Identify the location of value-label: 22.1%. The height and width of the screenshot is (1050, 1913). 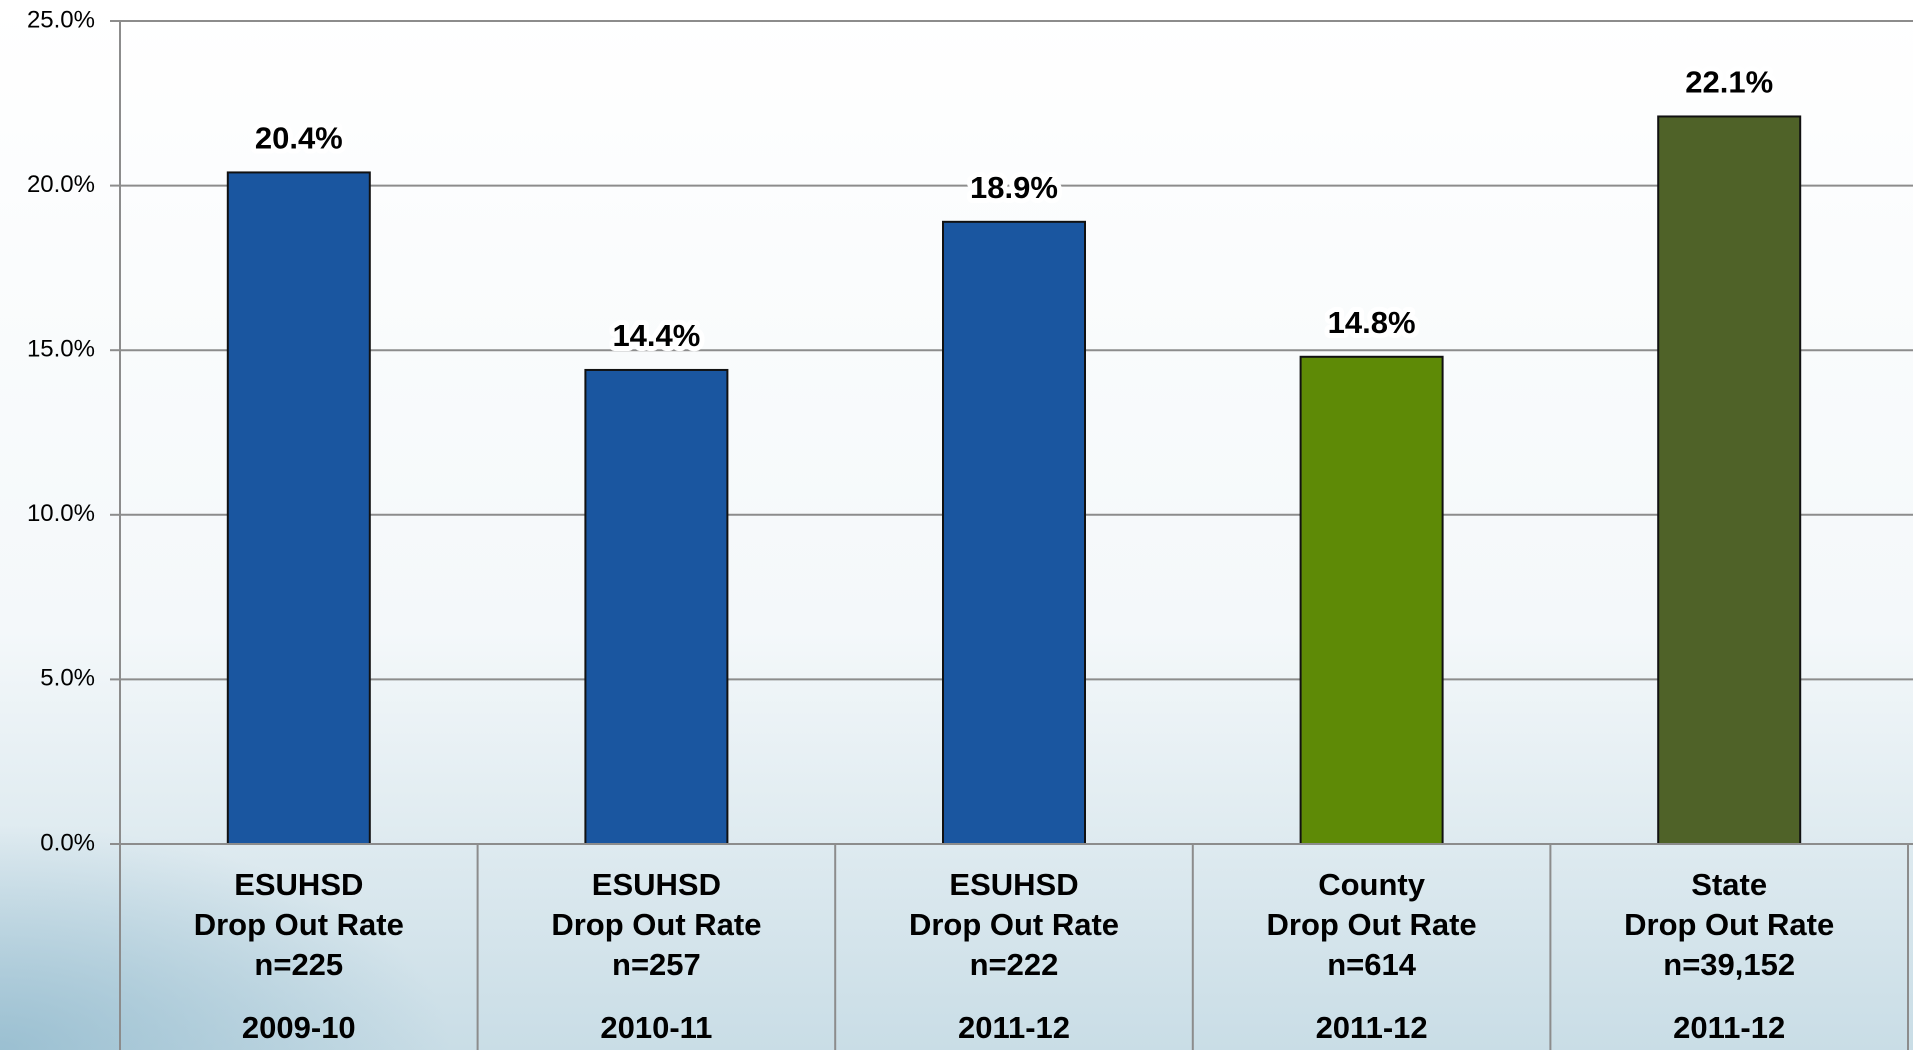
(1729, 82).